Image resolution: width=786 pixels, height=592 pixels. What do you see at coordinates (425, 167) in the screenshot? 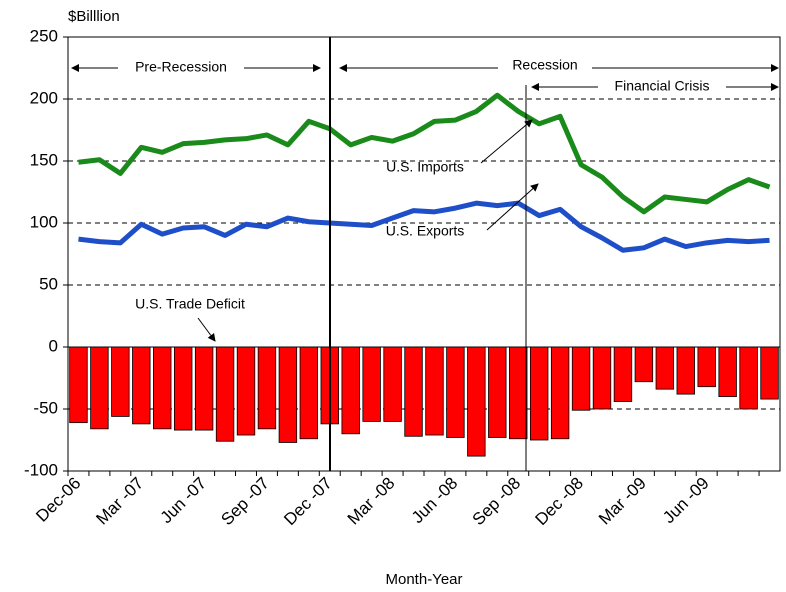
I see `annotation: U.S. Imports` at bounding box center [425, 167].